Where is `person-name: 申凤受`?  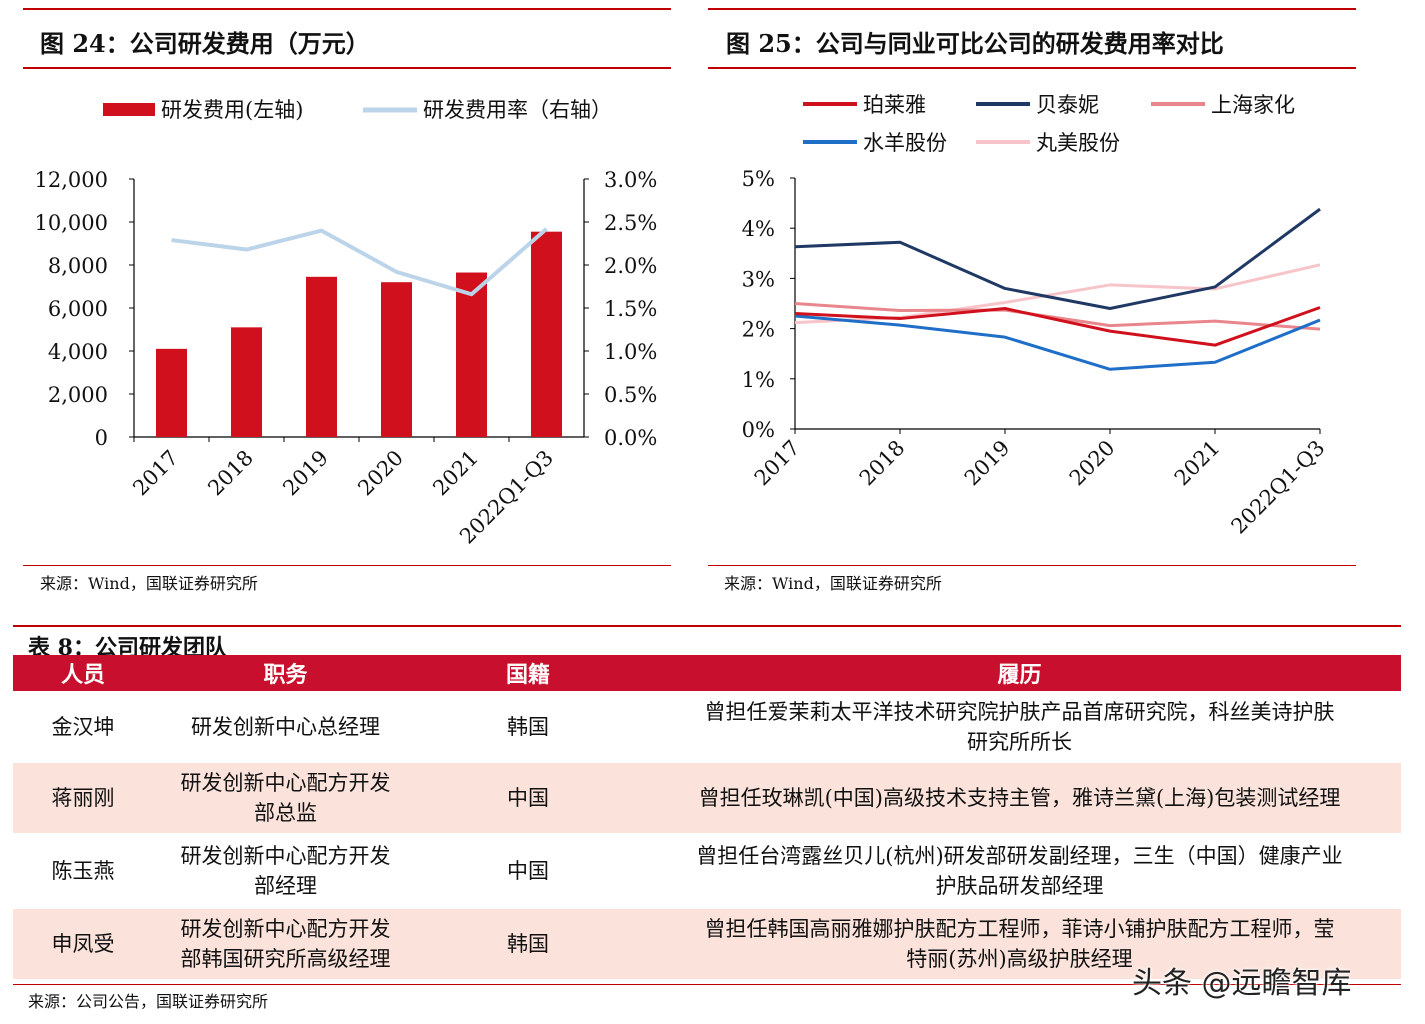 person-name: 申凤受 is located at coordinates (83, 944).